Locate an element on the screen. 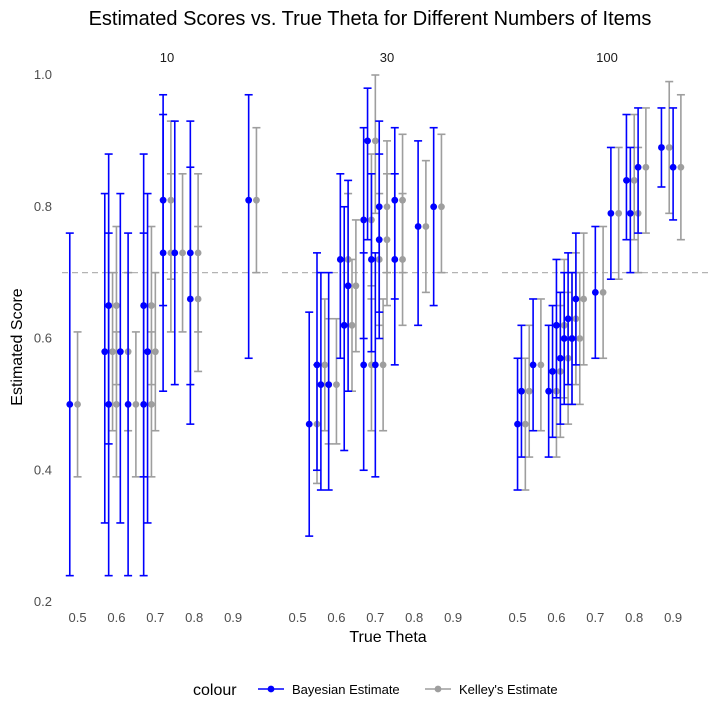 The height and width of the screenshot is (720, 720). y-axis-title: Estimated Score is located at coordinates (17, 346).